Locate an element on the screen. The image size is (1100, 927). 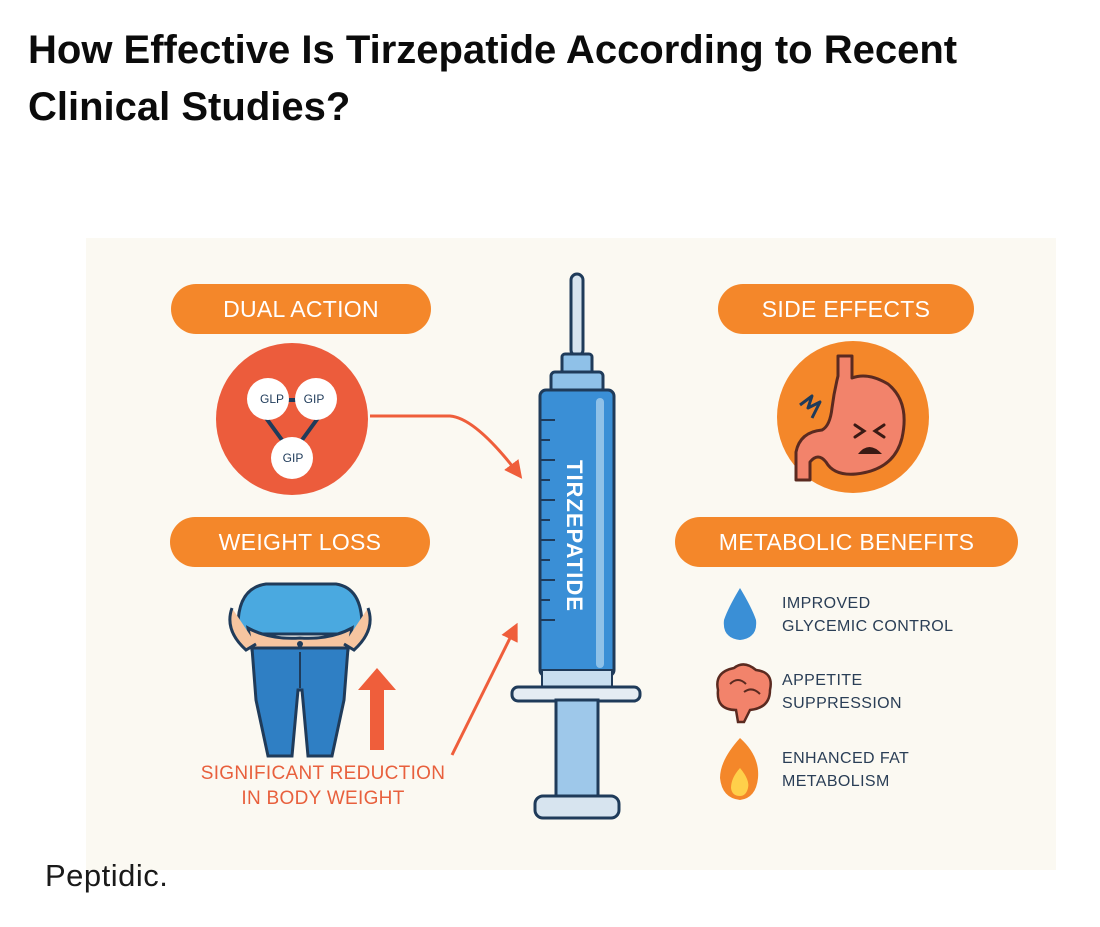
syringe-icon: TIRZEPATIDE is located at coordinates (576, 546).